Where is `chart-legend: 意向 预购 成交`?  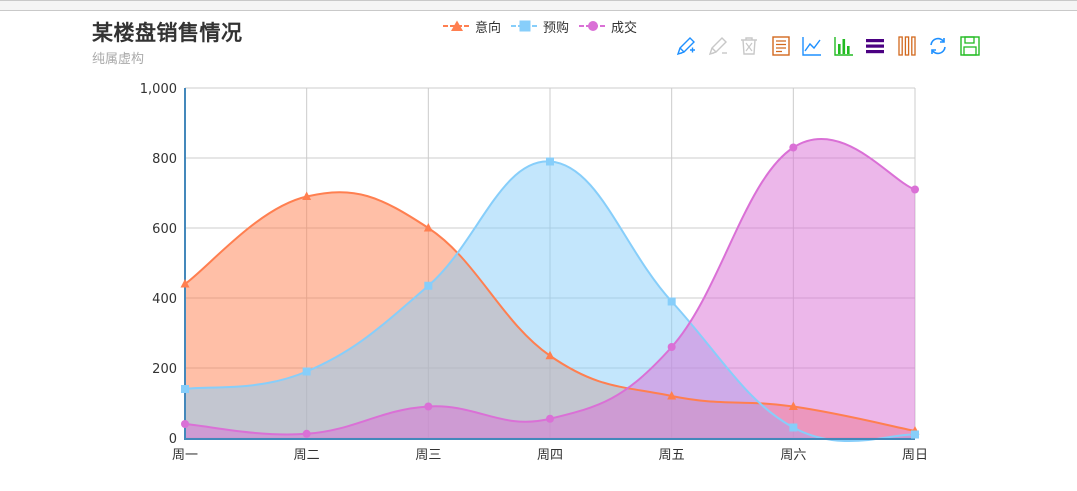 chart-legend: 意向 预购 成交 is located at coordinates (545, 26).